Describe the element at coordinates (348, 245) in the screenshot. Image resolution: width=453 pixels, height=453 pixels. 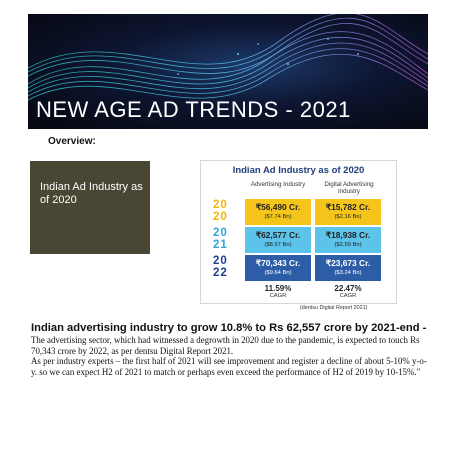
I see `usd-value: ($2.59 Bn)` at that location.